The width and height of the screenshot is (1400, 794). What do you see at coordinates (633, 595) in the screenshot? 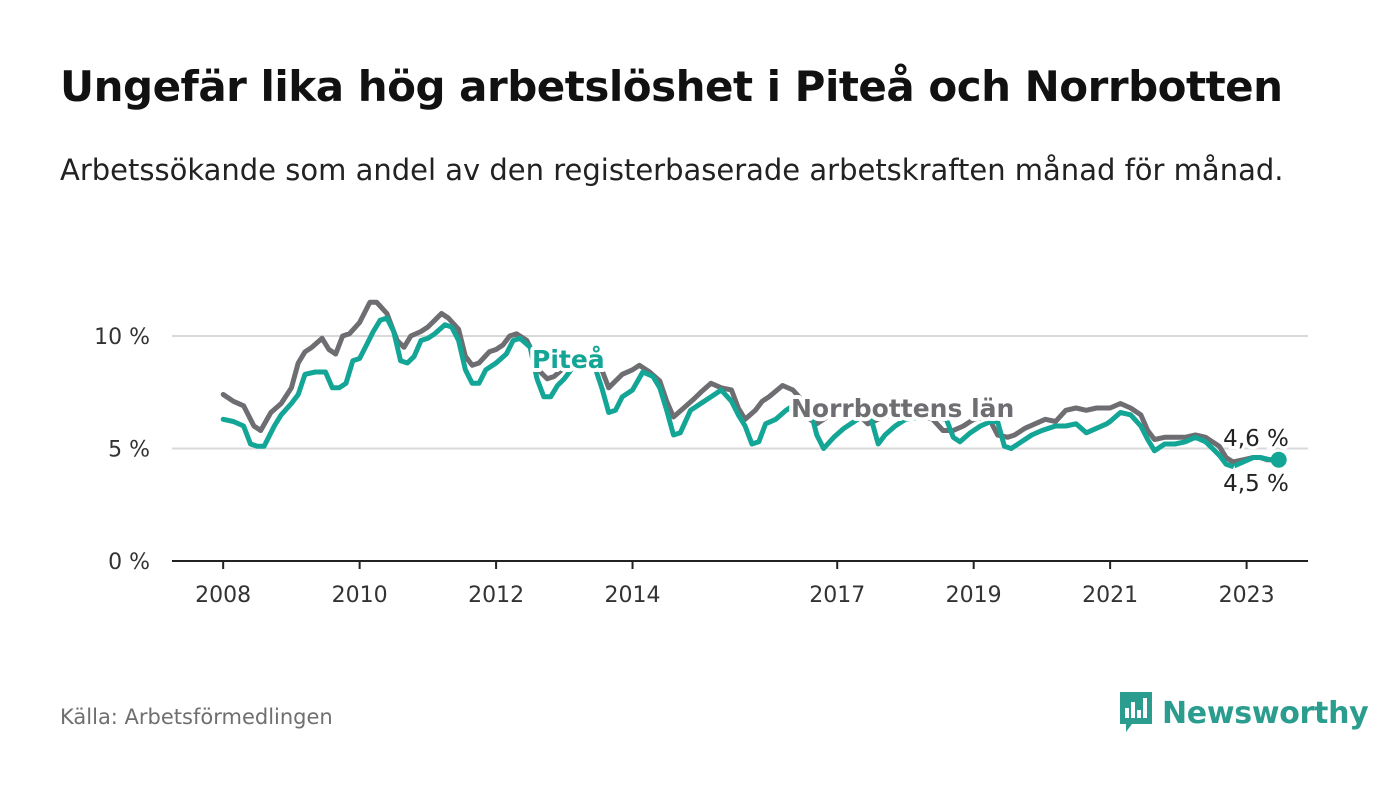
I see `x-tick-label: 2014` at bounding box center [633, 595].